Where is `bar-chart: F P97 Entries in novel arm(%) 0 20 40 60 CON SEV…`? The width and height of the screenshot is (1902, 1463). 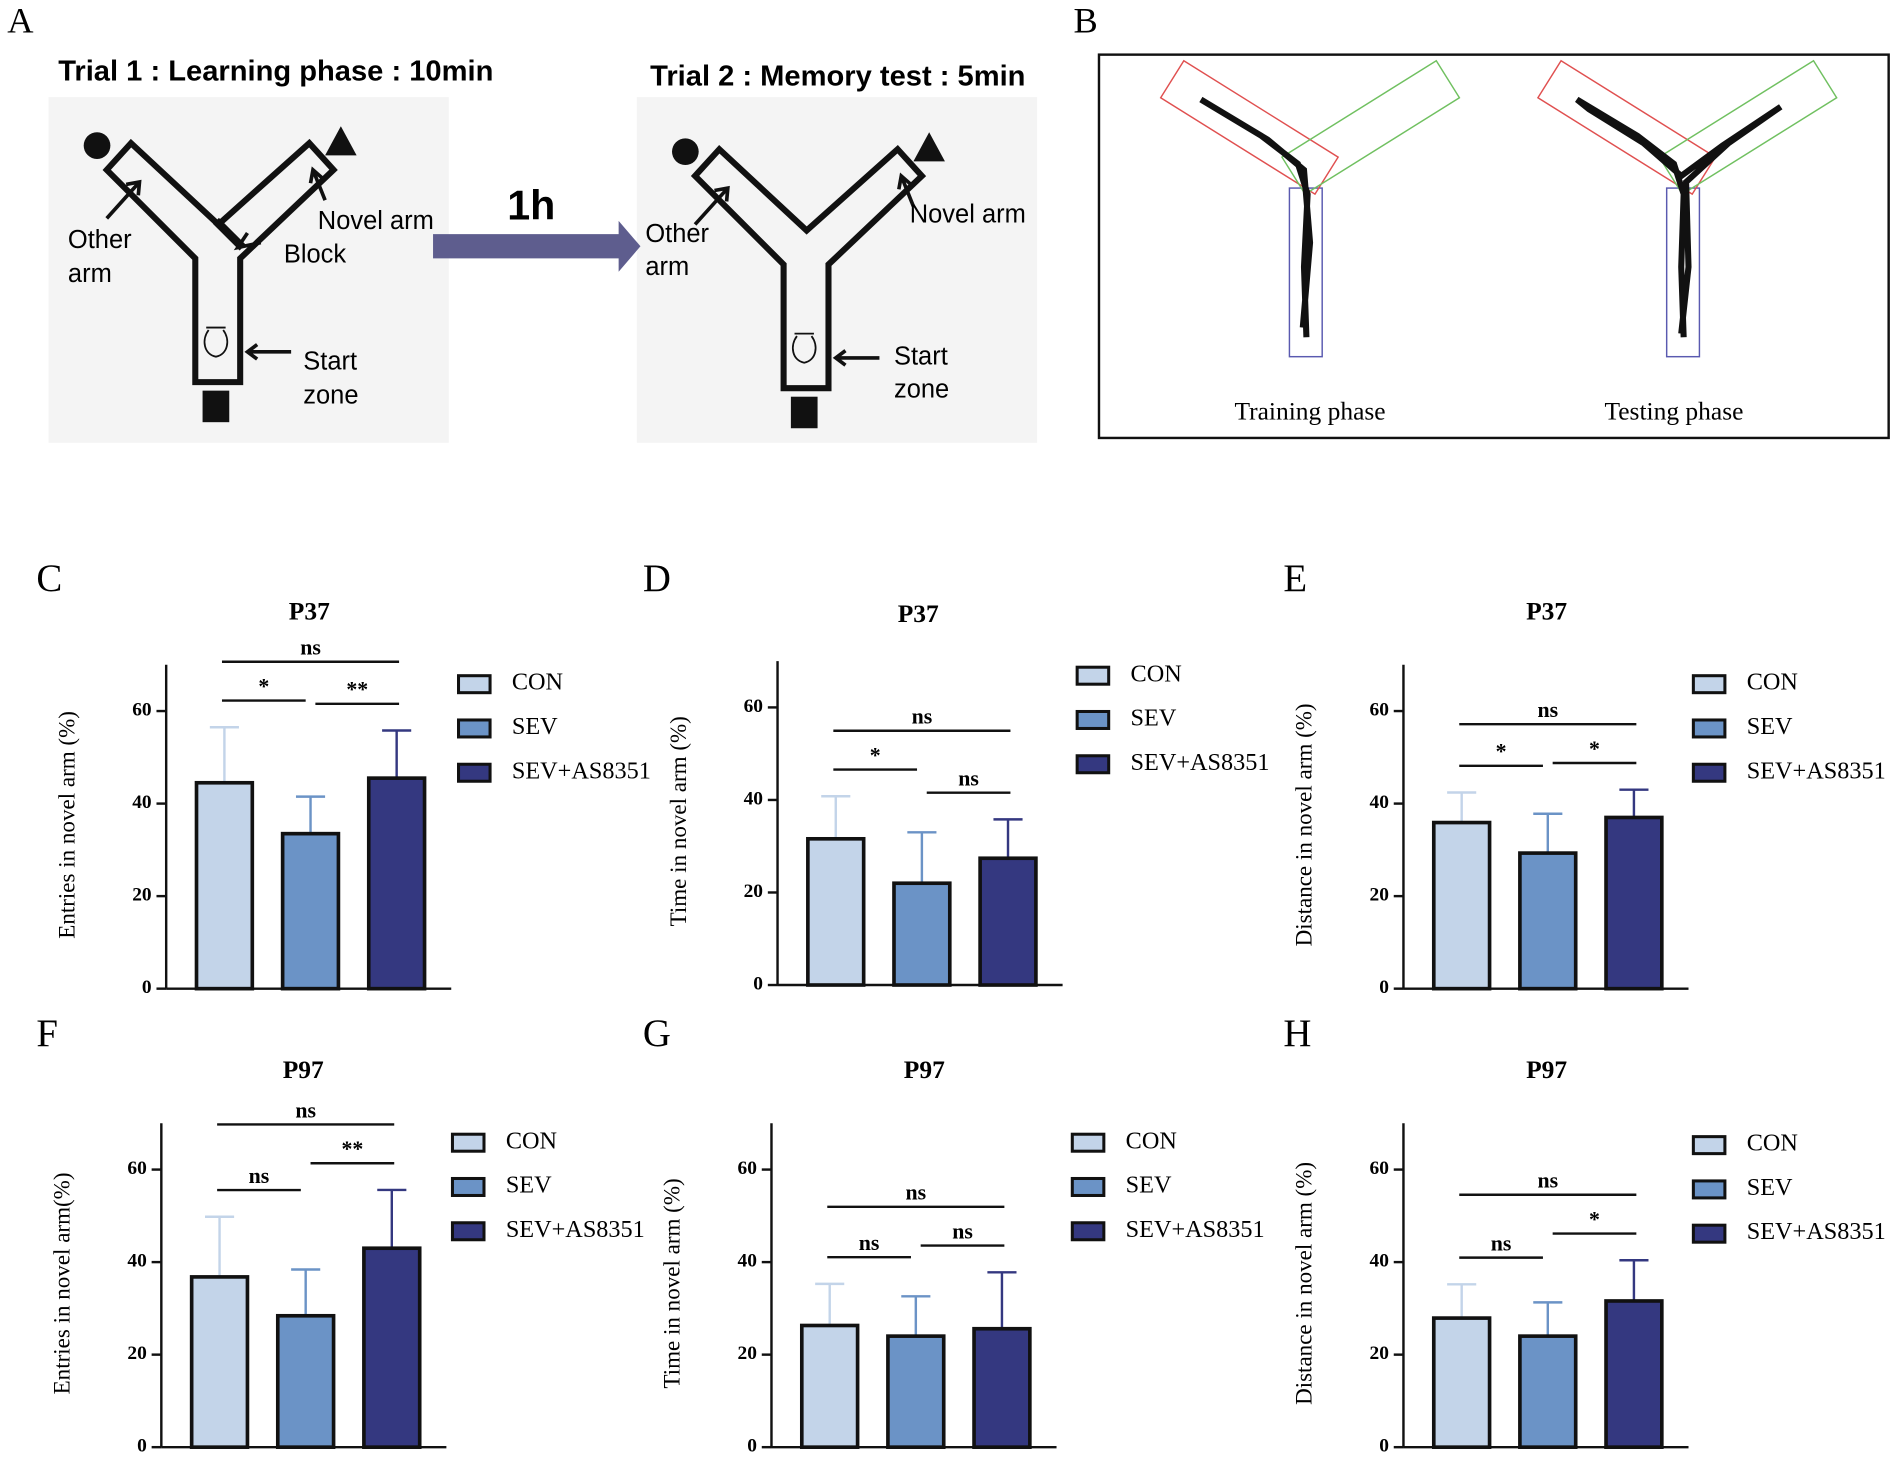 bar-chart: F P97 Entries in novel arm(%) 0 20 40 60 CON SEV… is located at coordinates (340, 1234).